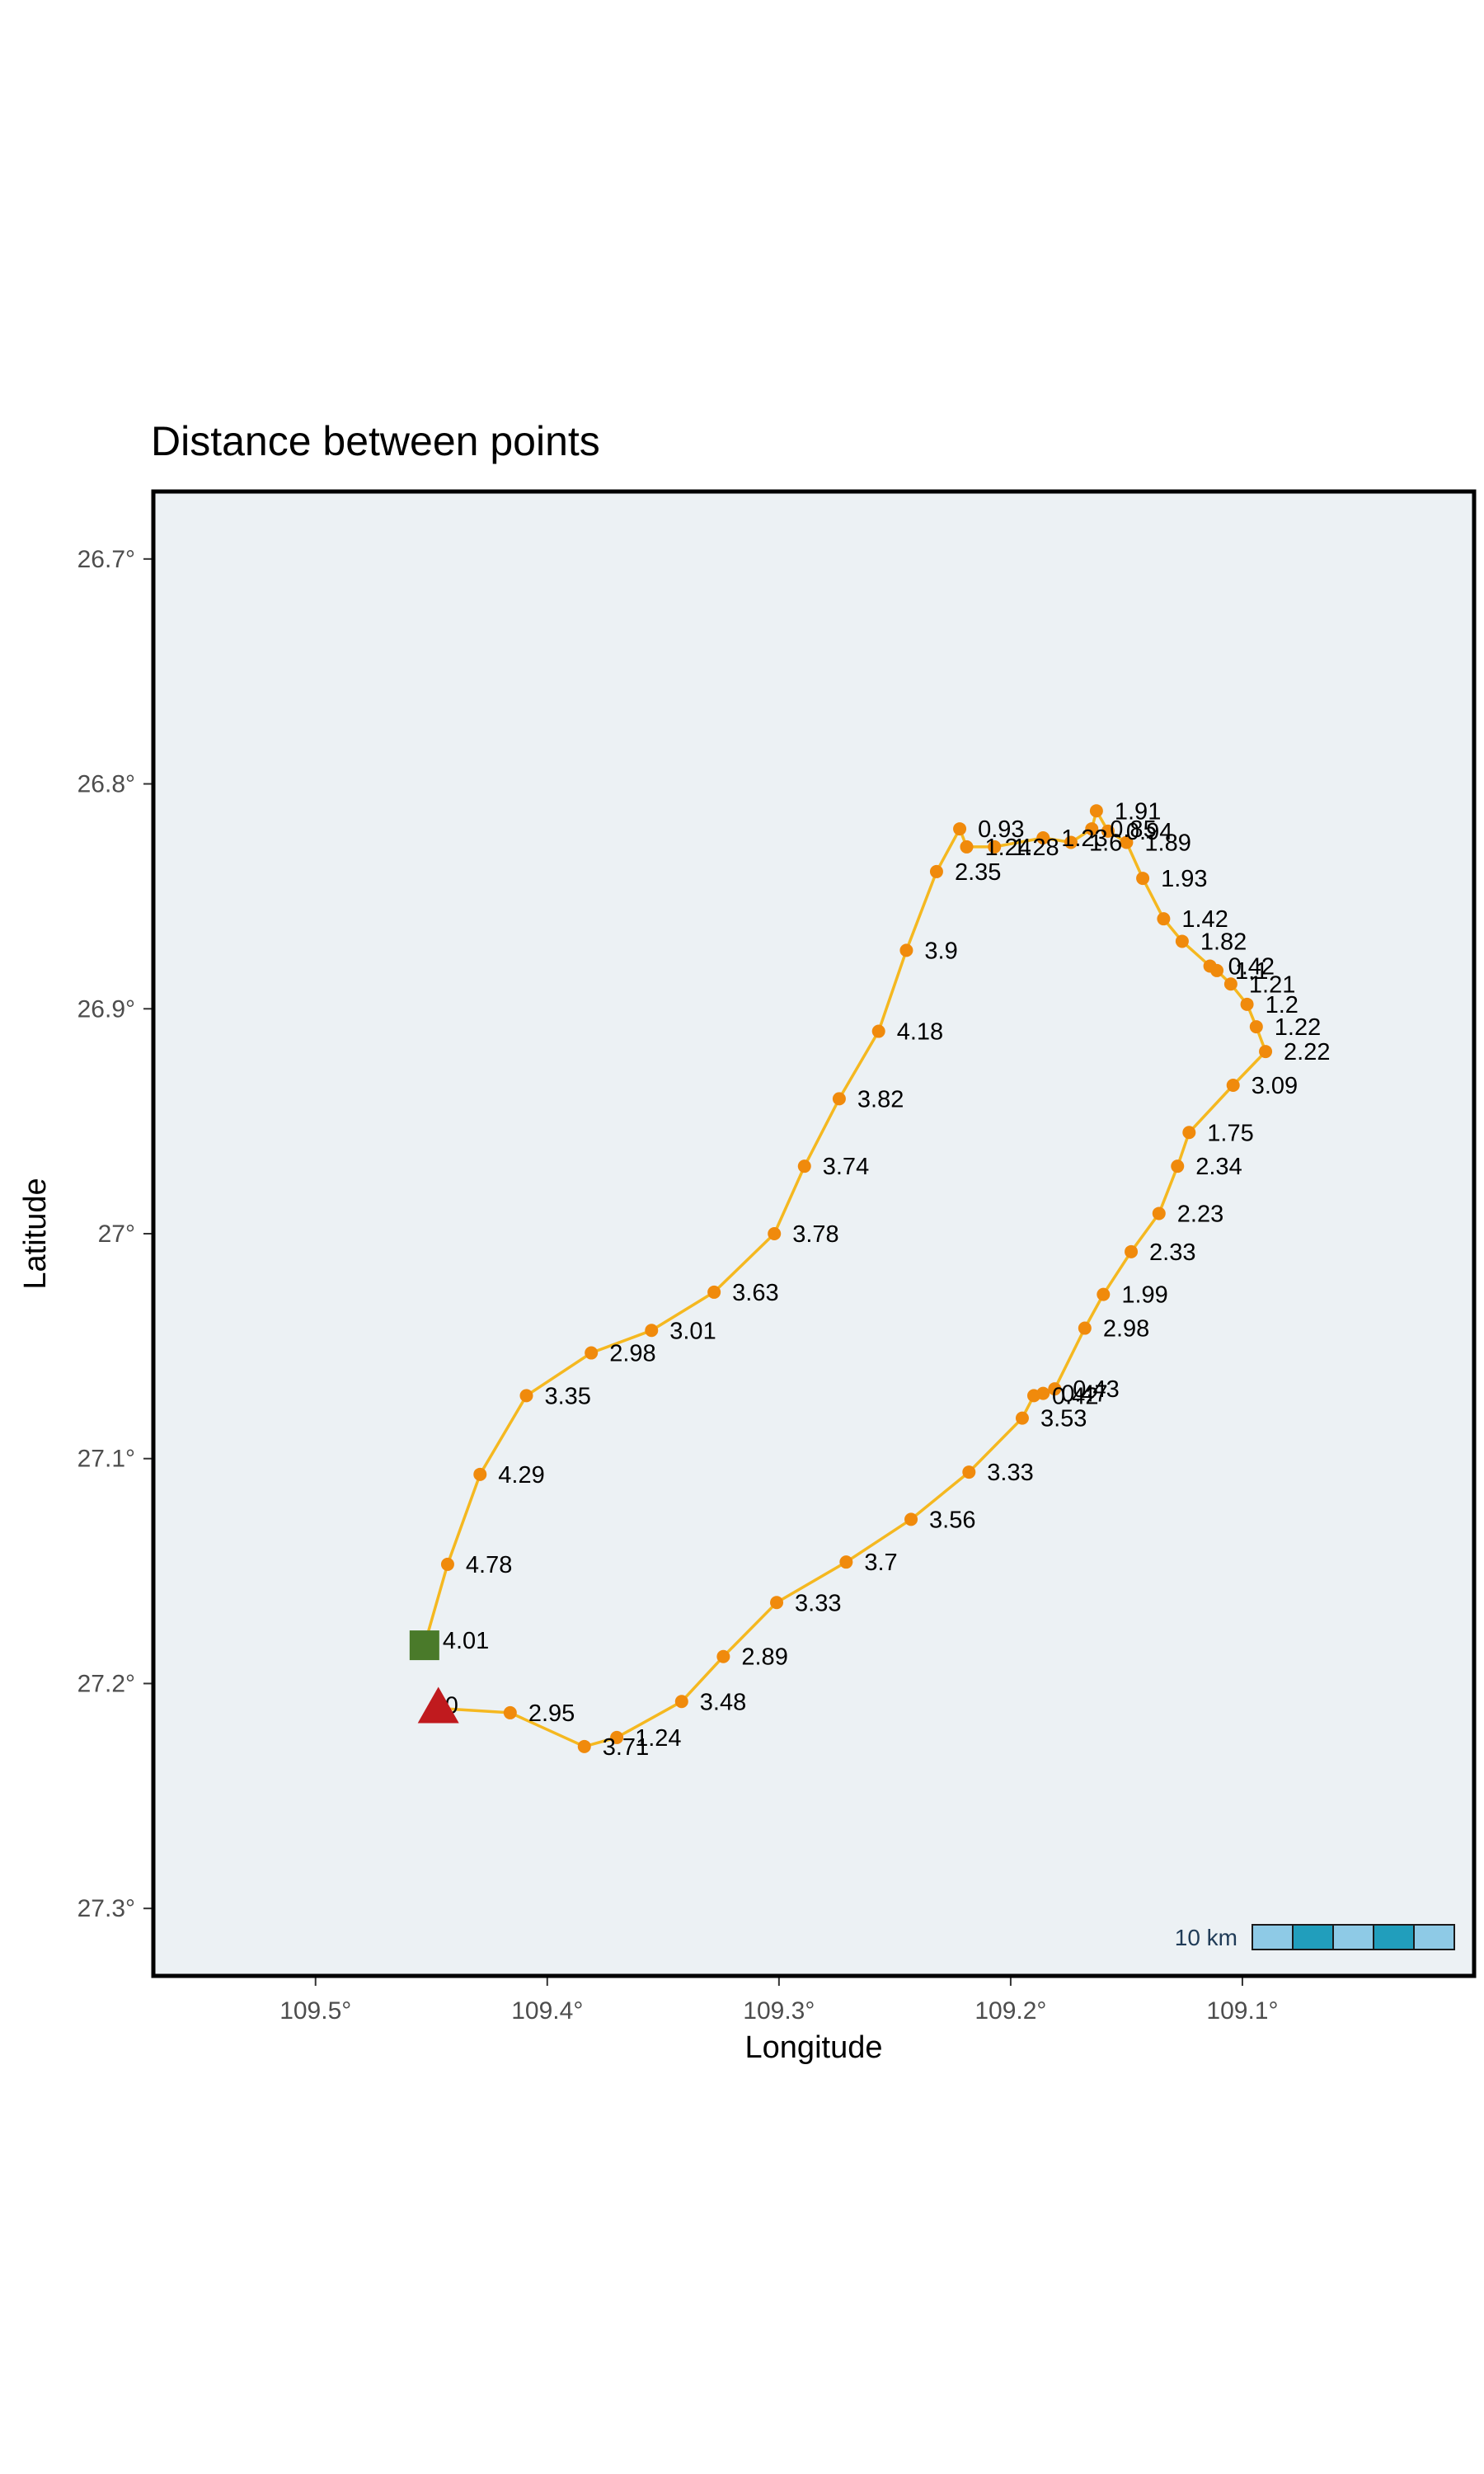 The height and width of the screenshot is (2474, 1484). Describe the element at coordinates (1063, 1419) in the screenshot. I see `distance-label: 3.53` at that location.